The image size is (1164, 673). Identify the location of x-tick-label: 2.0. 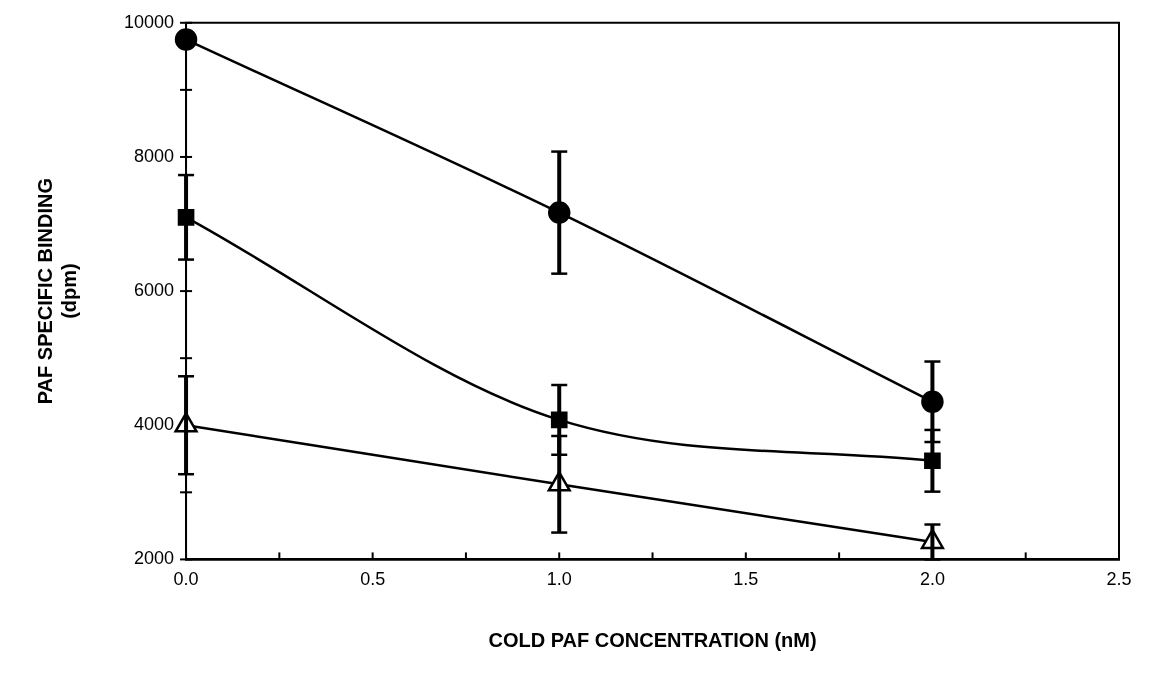
(932, 579).